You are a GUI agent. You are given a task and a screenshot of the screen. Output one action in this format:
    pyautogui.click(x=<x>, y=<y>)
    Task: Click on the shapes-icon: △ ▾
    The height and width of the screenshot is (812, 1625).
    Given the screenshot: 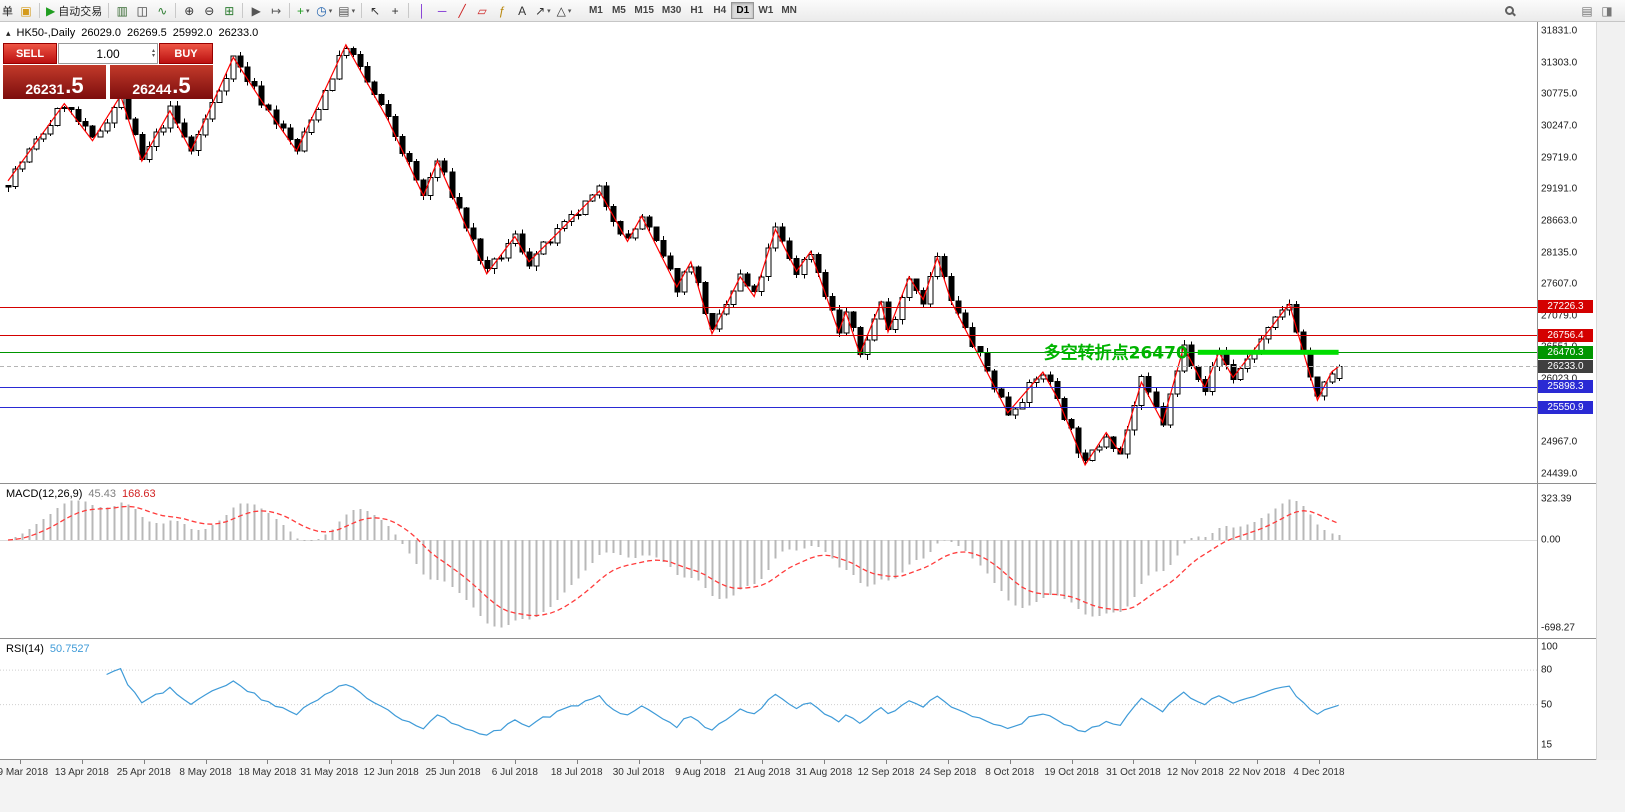 What is the action you would take?
    pyautogui.click(x=564, y=11)
    